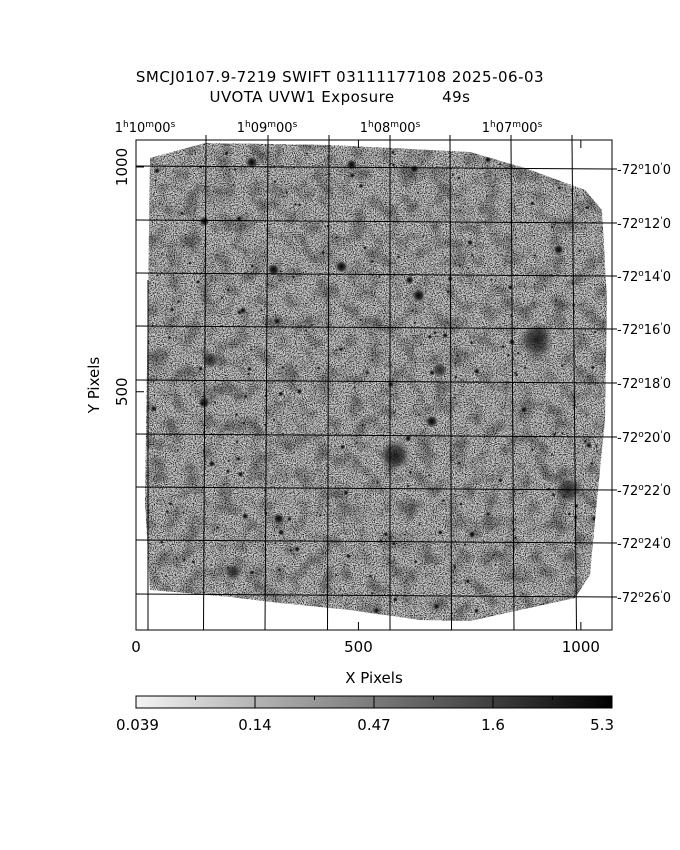  What do you see at coordinates (233, 572) in the screenshot?
I see `diffuse-source` at bounding box center [233, 572].